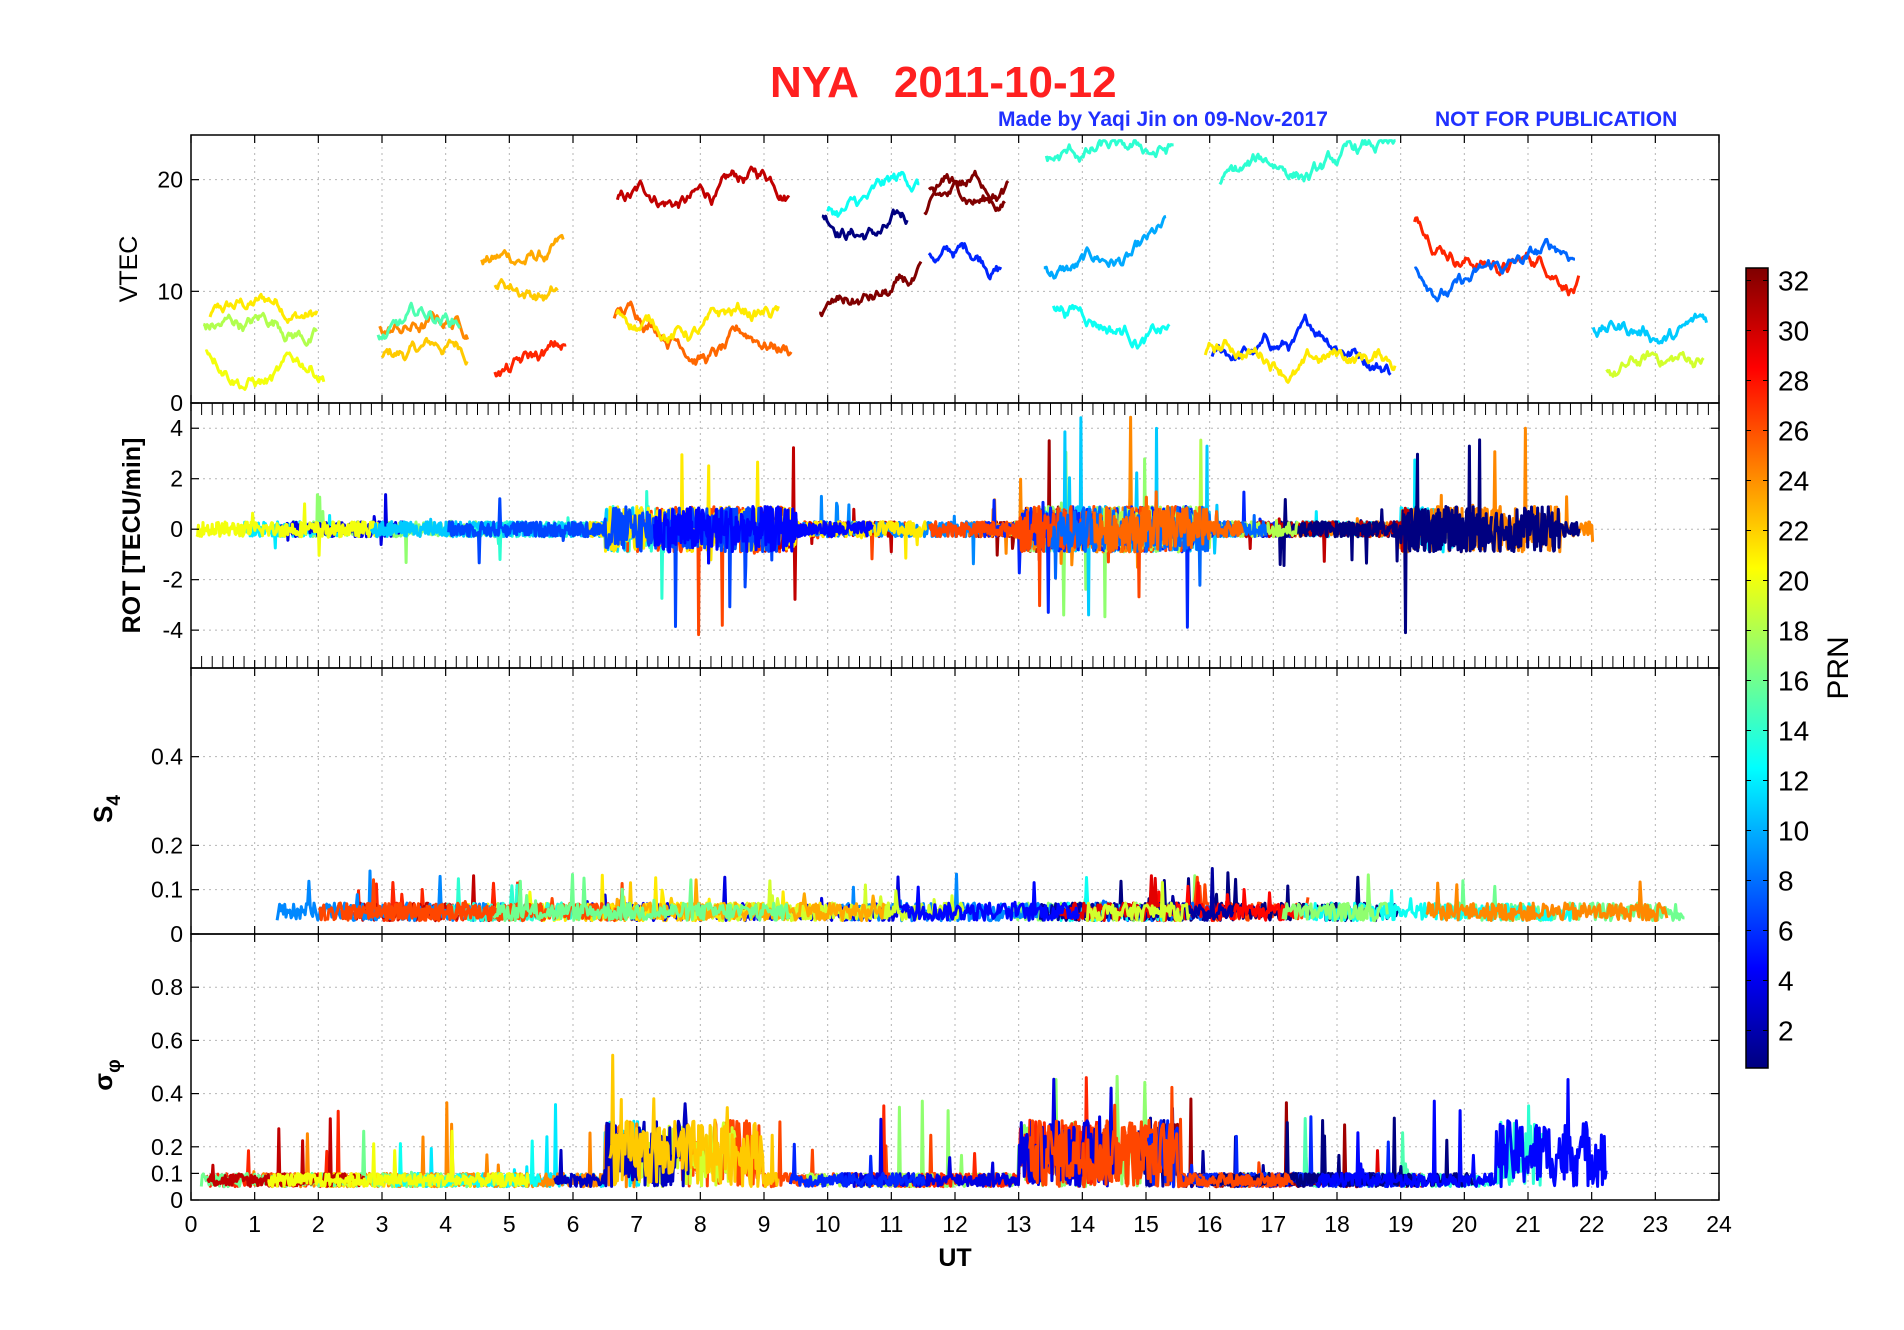 Image resolution: width=1904 pixels, height=1330 pixels. I want to click on y-tick-label: 0.8, so click(167, 987).